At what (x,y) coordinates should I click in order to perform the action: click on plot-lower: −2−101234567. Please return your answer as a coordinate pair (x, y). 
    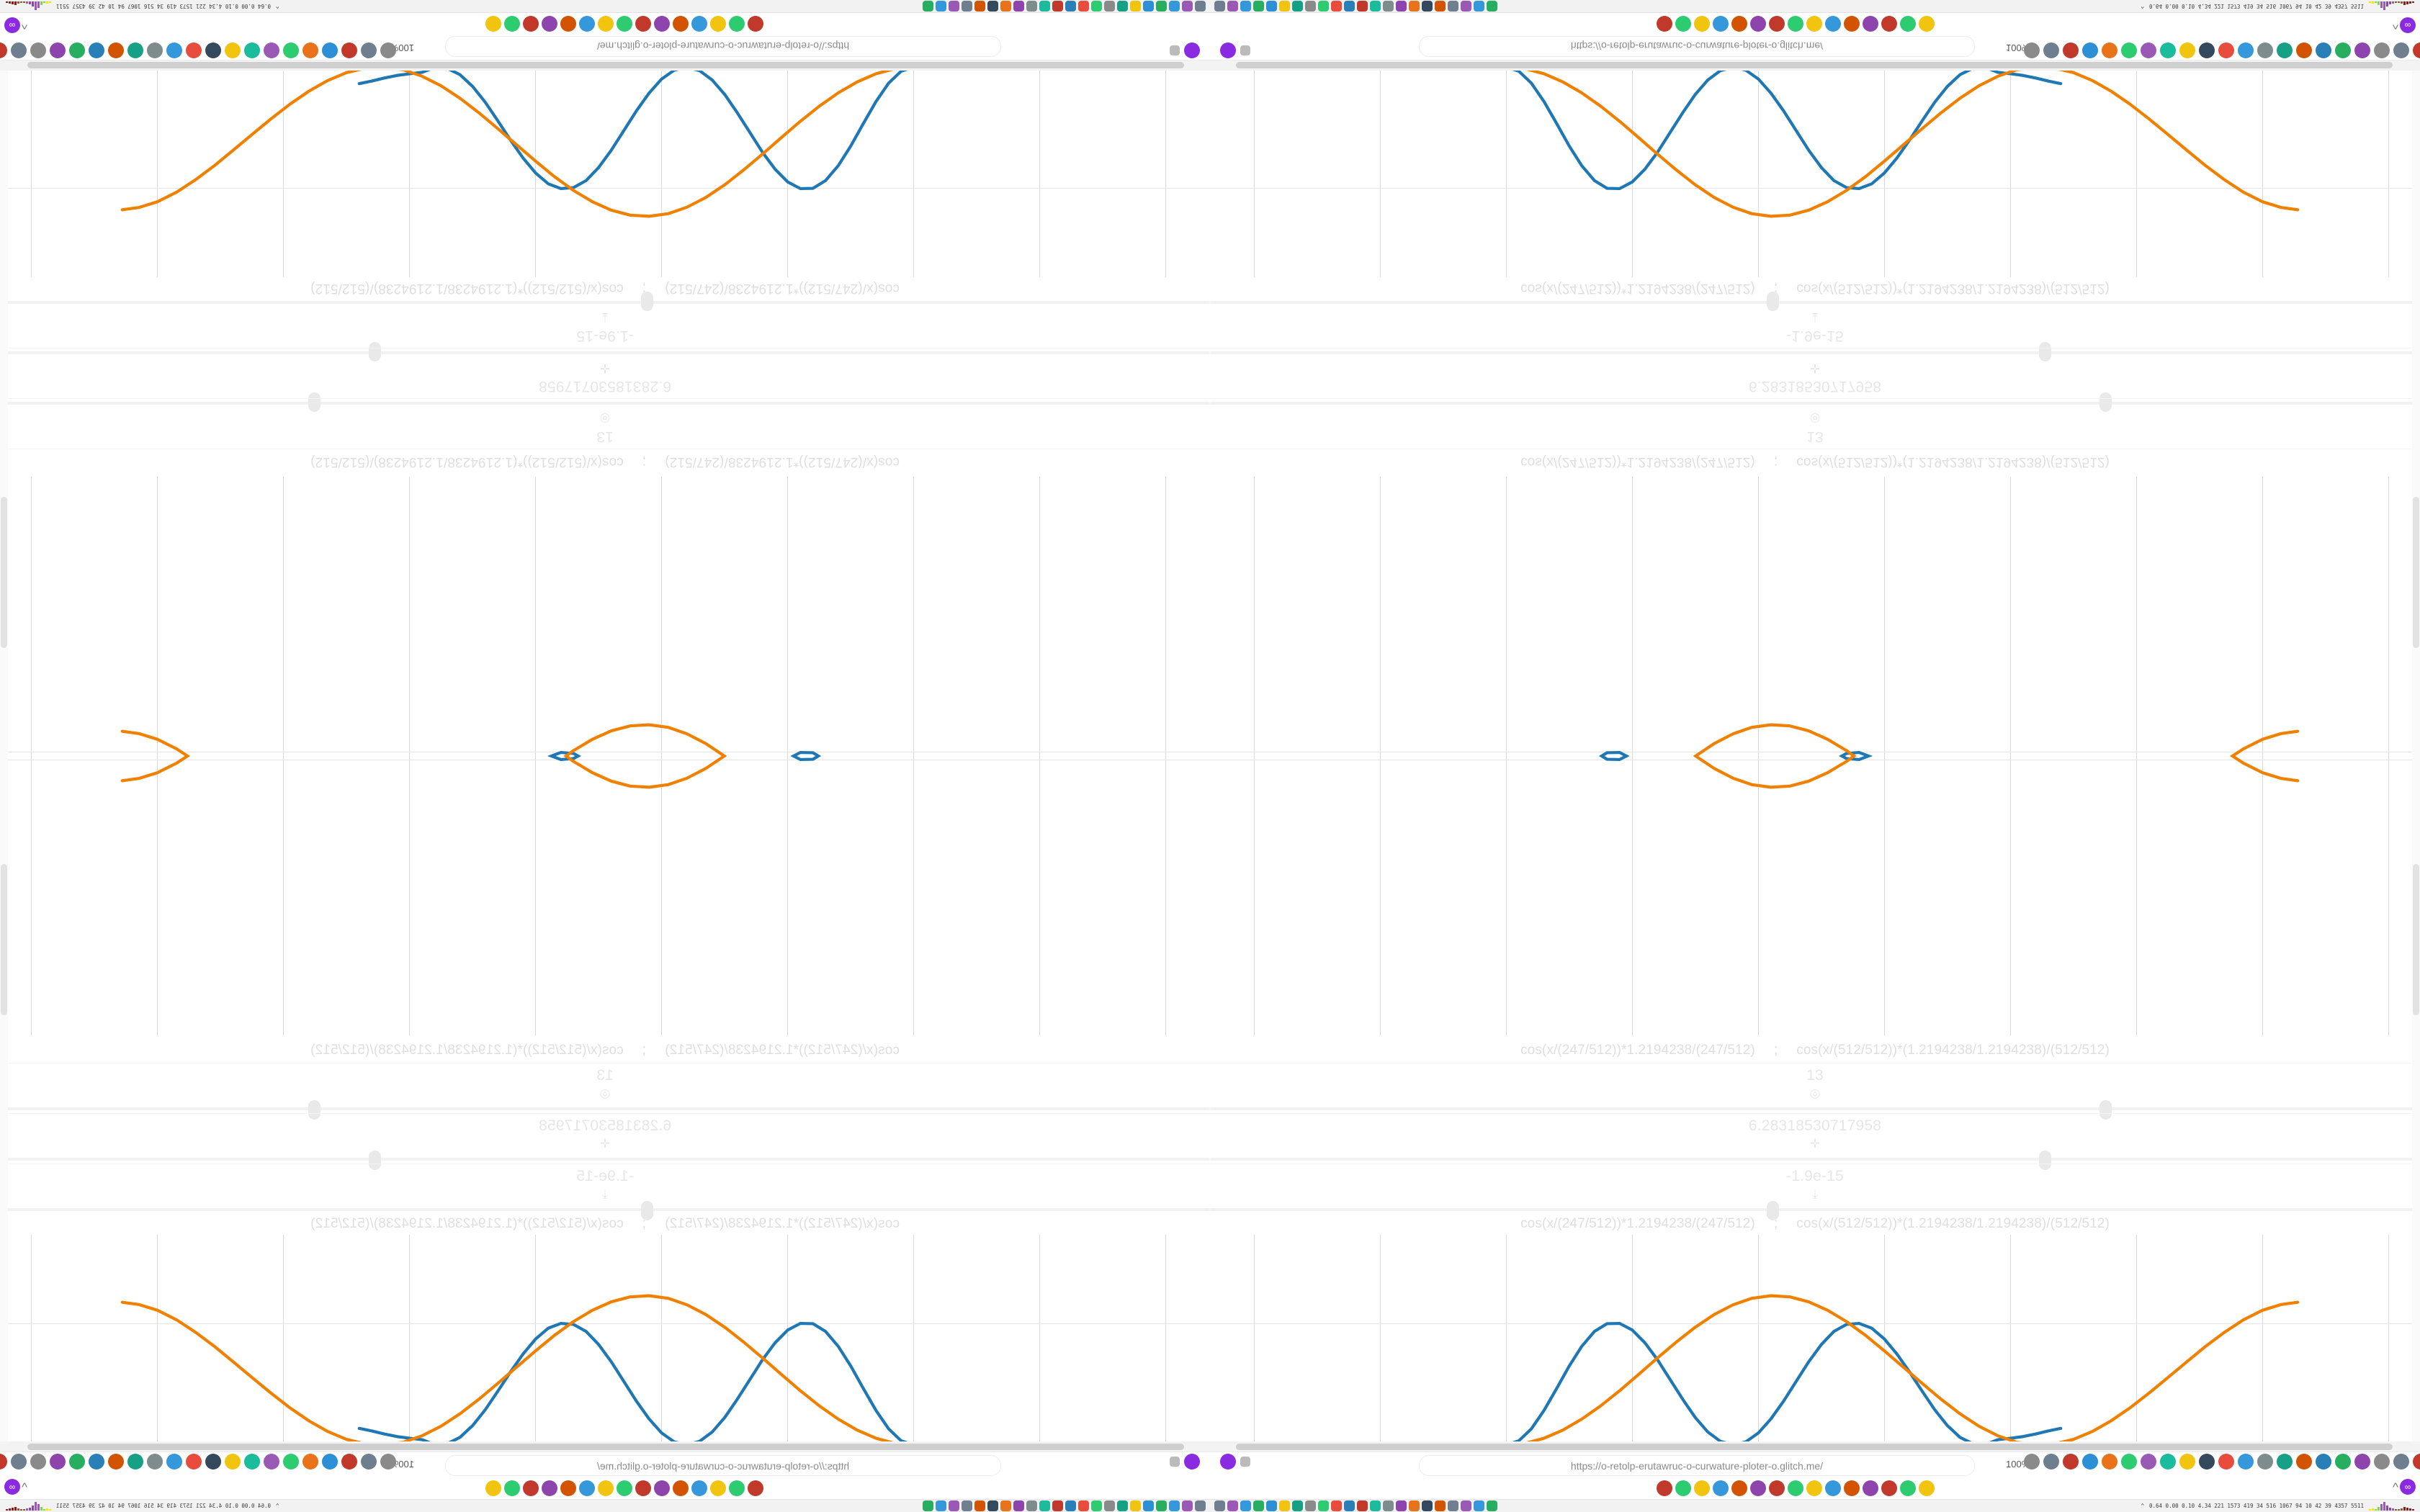
    Looking at the image, I should click on (1815, 1343).